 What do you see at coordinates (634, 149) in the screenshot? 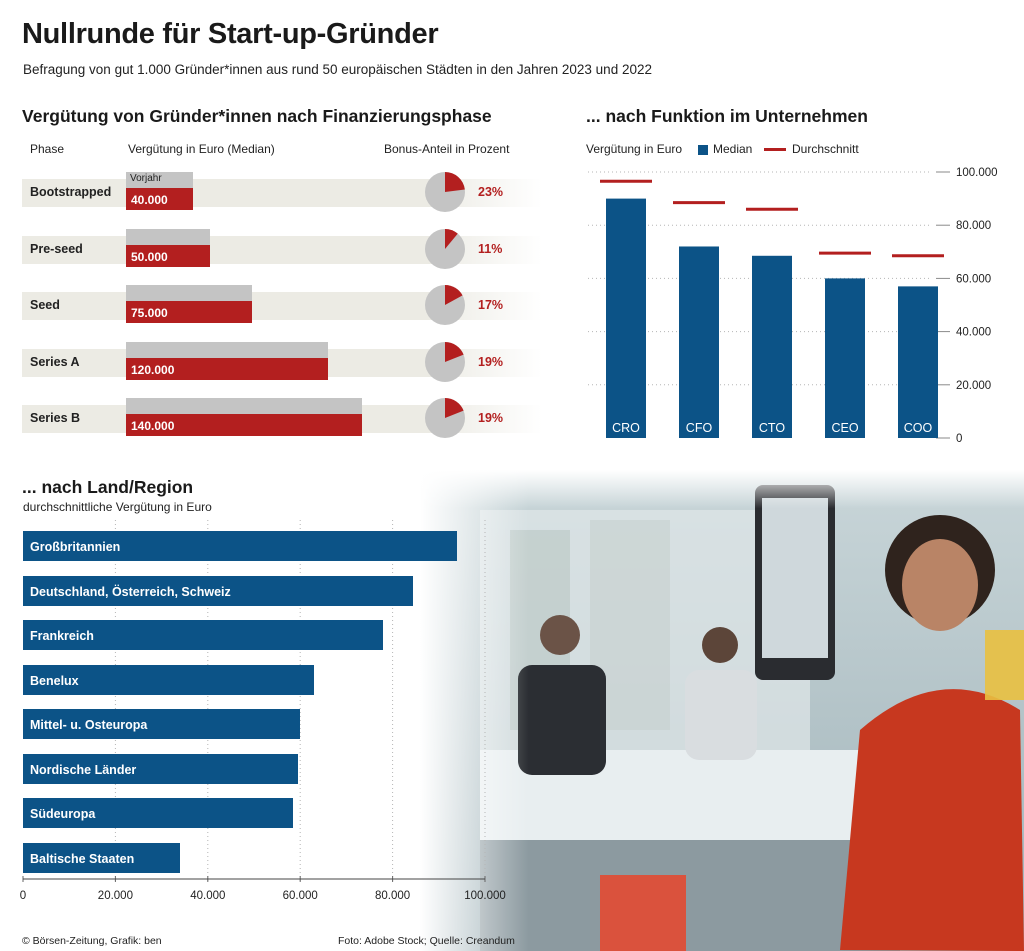
I see `function-axis-label: Vergütung in Euro` at bounding box center [634, 149].